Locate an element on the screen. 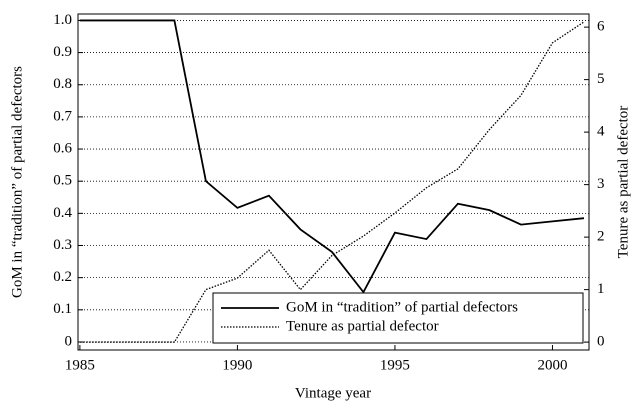 The image size is (636, 404). y2-tick-label: 6 is located at coordinates (601, 27).